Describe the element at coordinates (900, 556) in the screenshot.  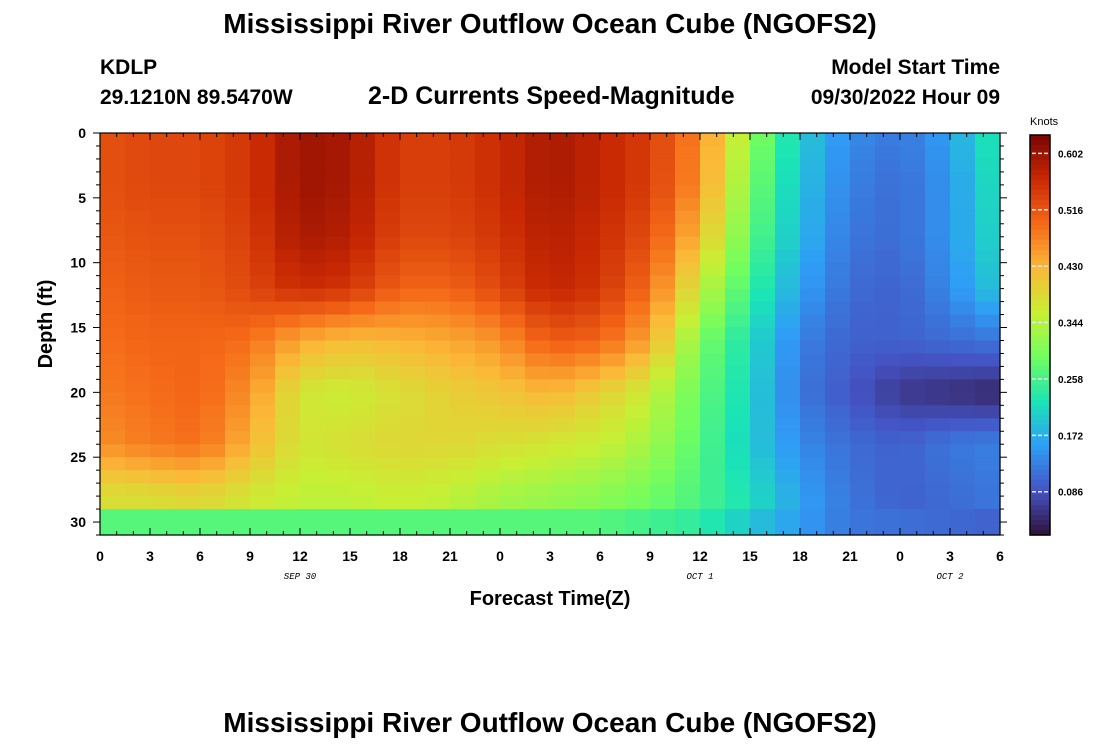
I see `x-tick-label: 0` at that location.